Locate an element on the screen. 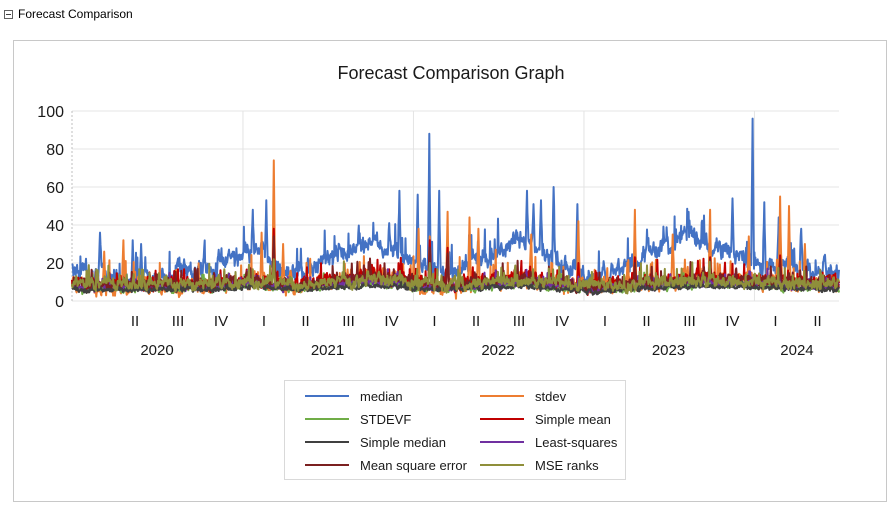  legend-item-simple-median: Simple median is located at coordinates (375, 442).